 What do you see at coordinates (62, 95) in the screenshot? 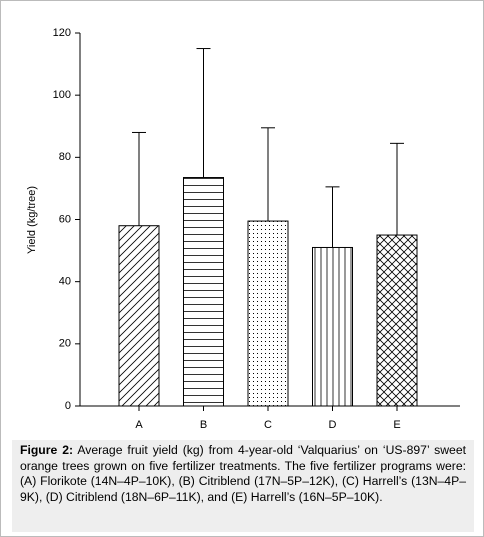
I see `y-tick-label: 100` at bounding box center [62, 95].